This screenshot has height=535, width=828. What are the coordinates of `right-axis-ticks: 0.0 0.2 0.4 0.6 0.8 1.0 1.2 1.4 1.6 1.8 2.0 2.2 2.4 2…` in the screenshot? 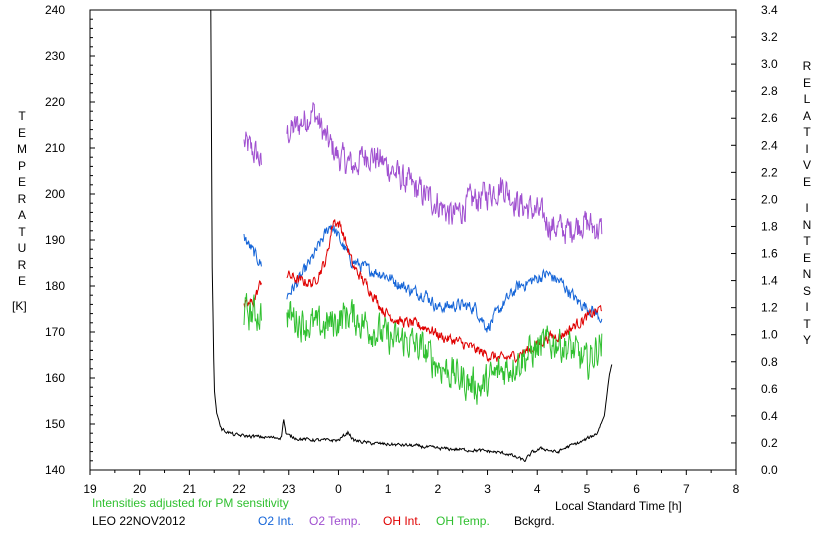 It's located at (754, 240).